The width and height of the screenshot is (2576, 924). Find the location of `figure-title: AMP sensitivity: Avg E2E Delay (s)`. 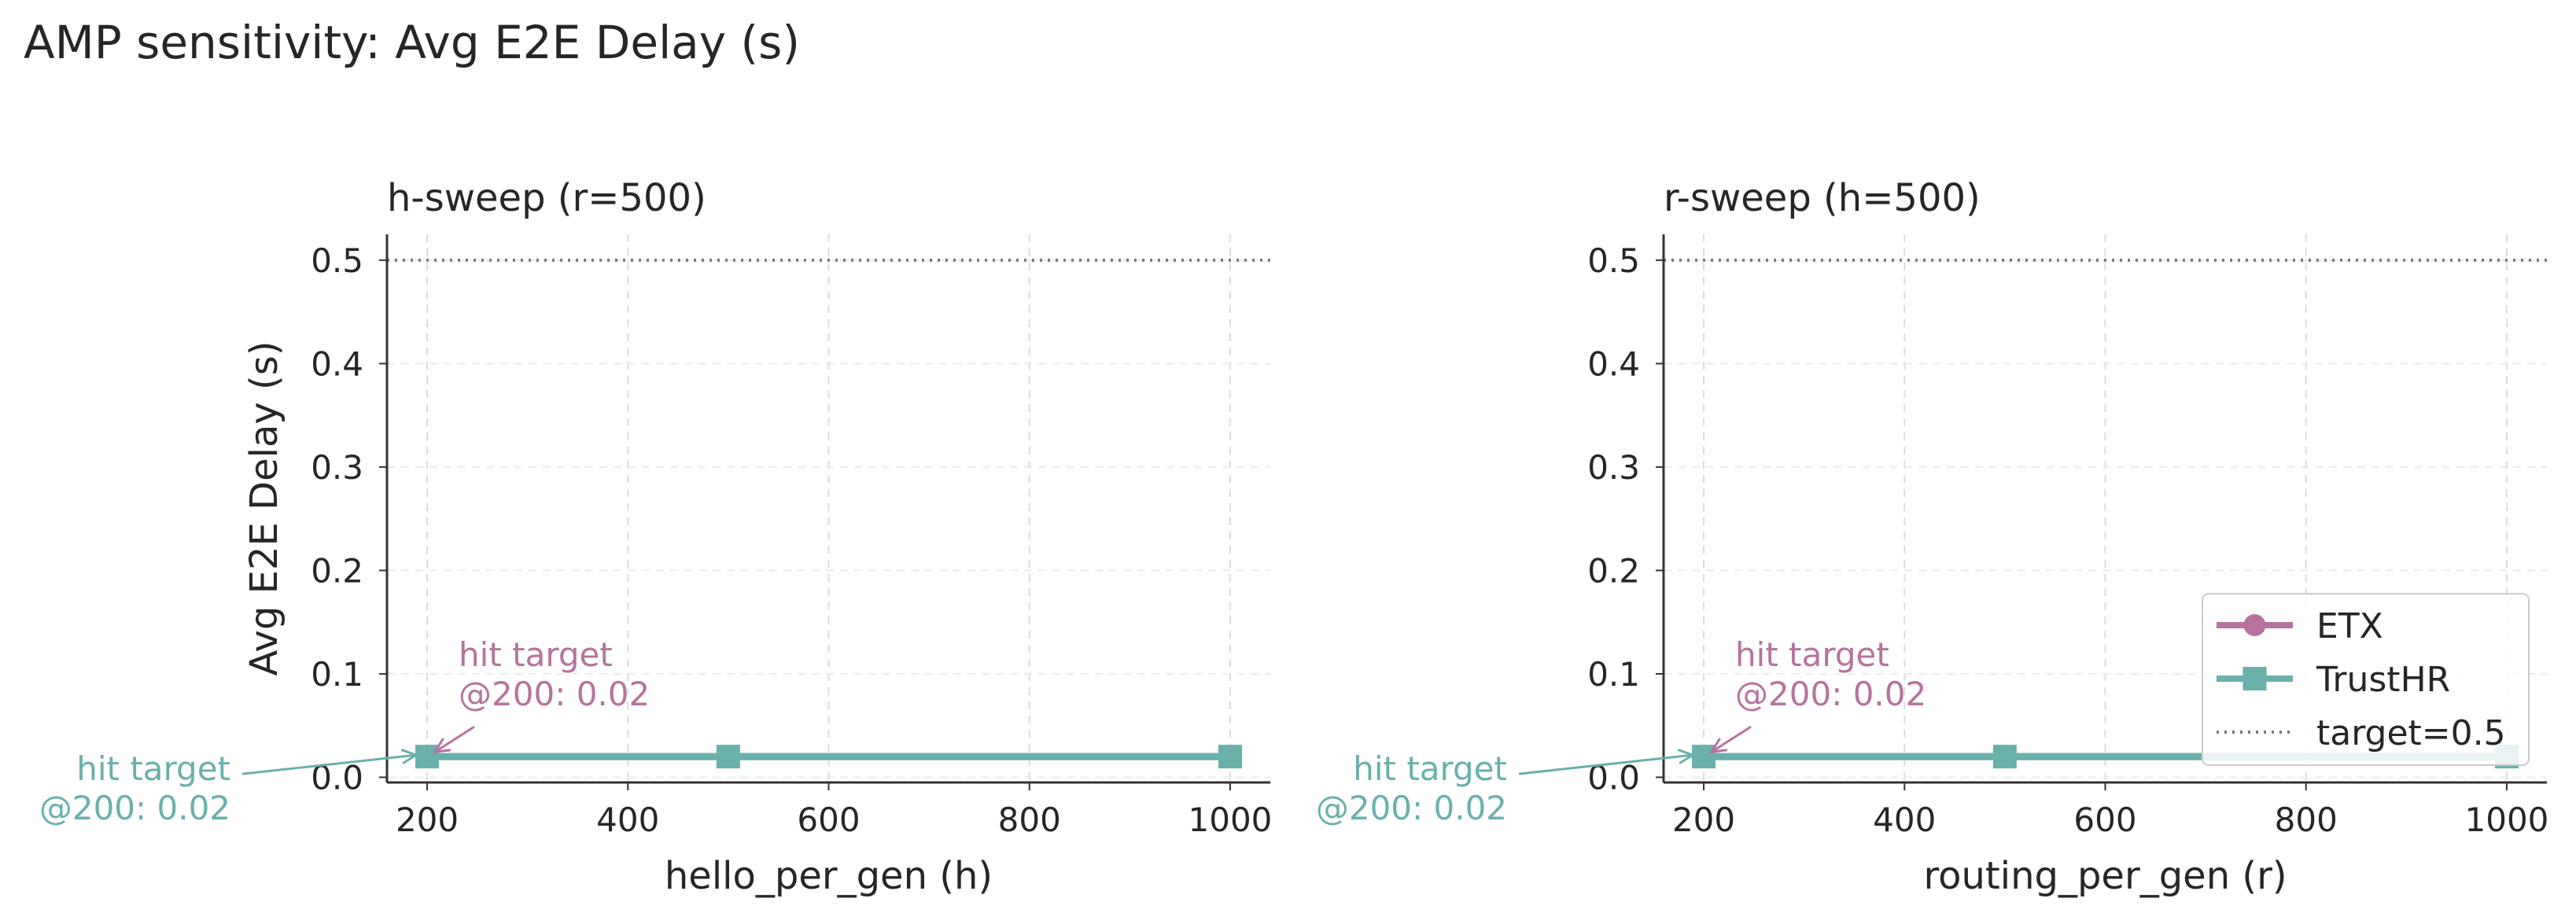

figure-title: AMP sensitivity: Avg E2E Delay (s) is located at coordinates (412, 42).